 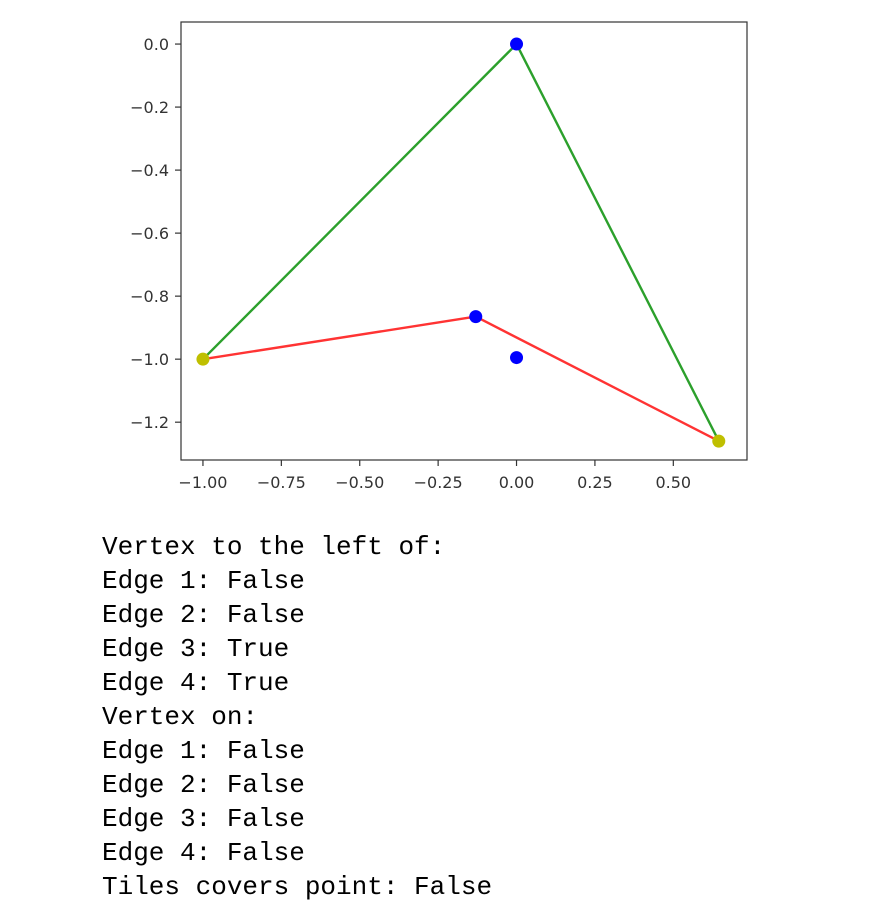 I want to click on y-tick-label: −0.8, so click(x=149, y=296).